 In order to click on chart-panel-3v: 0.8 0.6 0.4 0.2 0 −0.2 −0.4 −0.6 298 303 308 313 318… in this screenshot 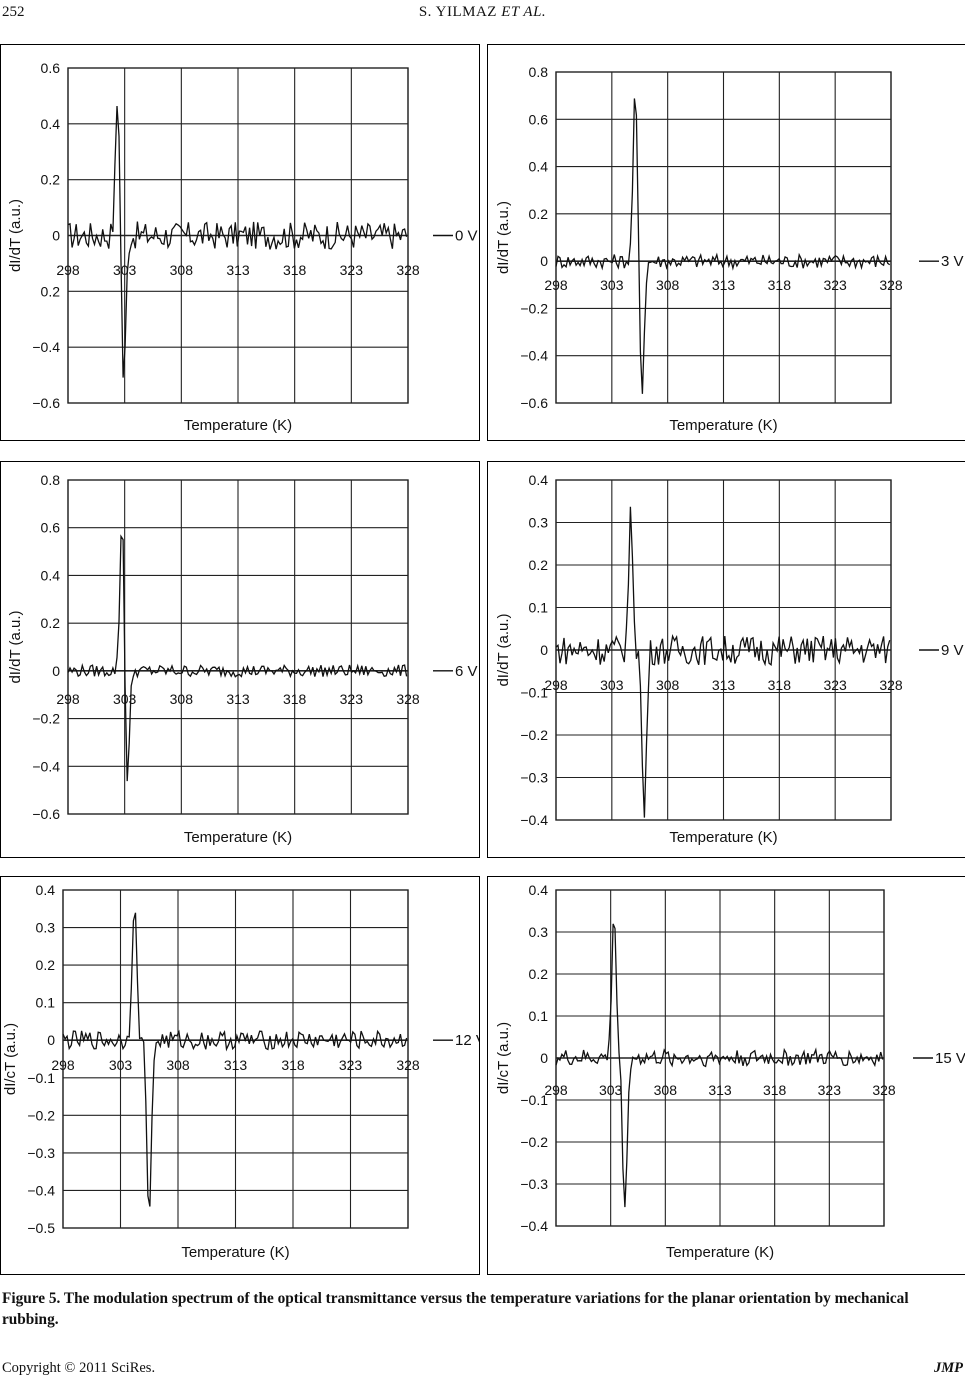, I will do `click(726, 242)`.